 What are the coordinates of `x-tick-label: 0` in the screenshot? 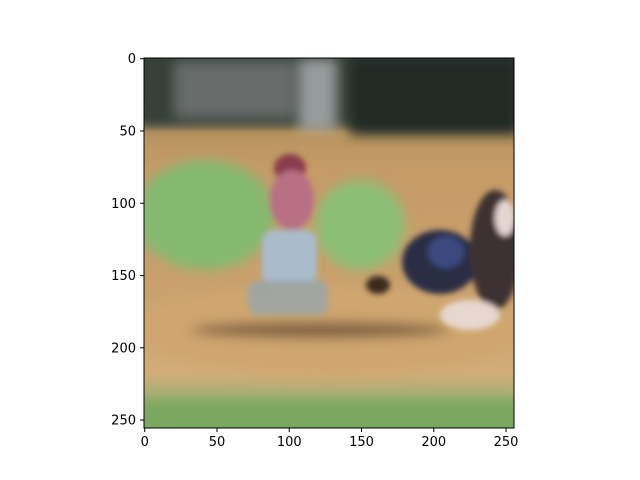 It's located at (145, 442).